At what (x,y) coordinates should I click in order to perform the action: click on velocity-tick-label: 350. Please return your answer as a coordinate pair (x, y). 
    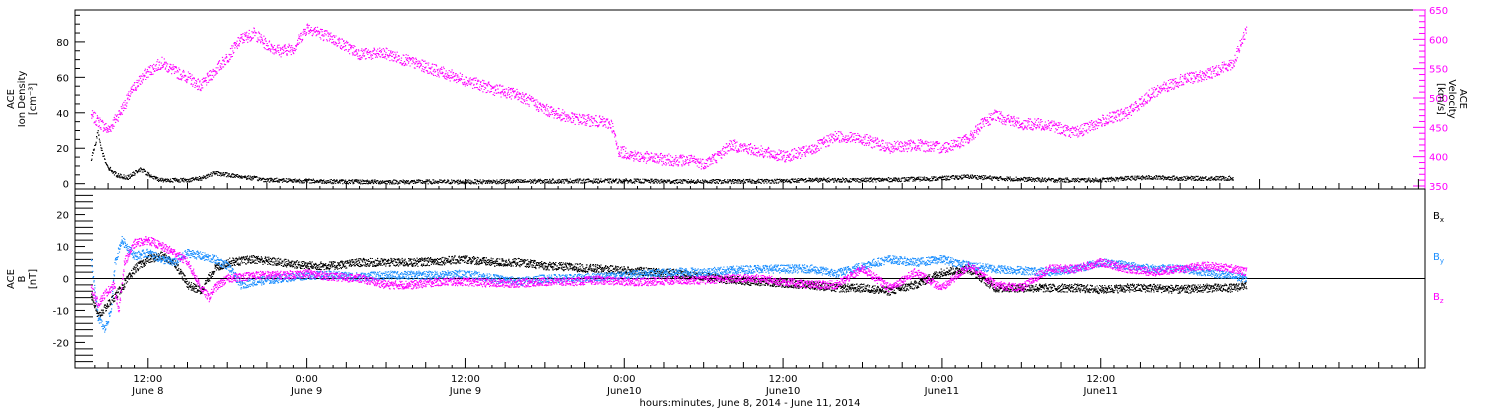
    Looking at the image, I should click on (1438, 187).